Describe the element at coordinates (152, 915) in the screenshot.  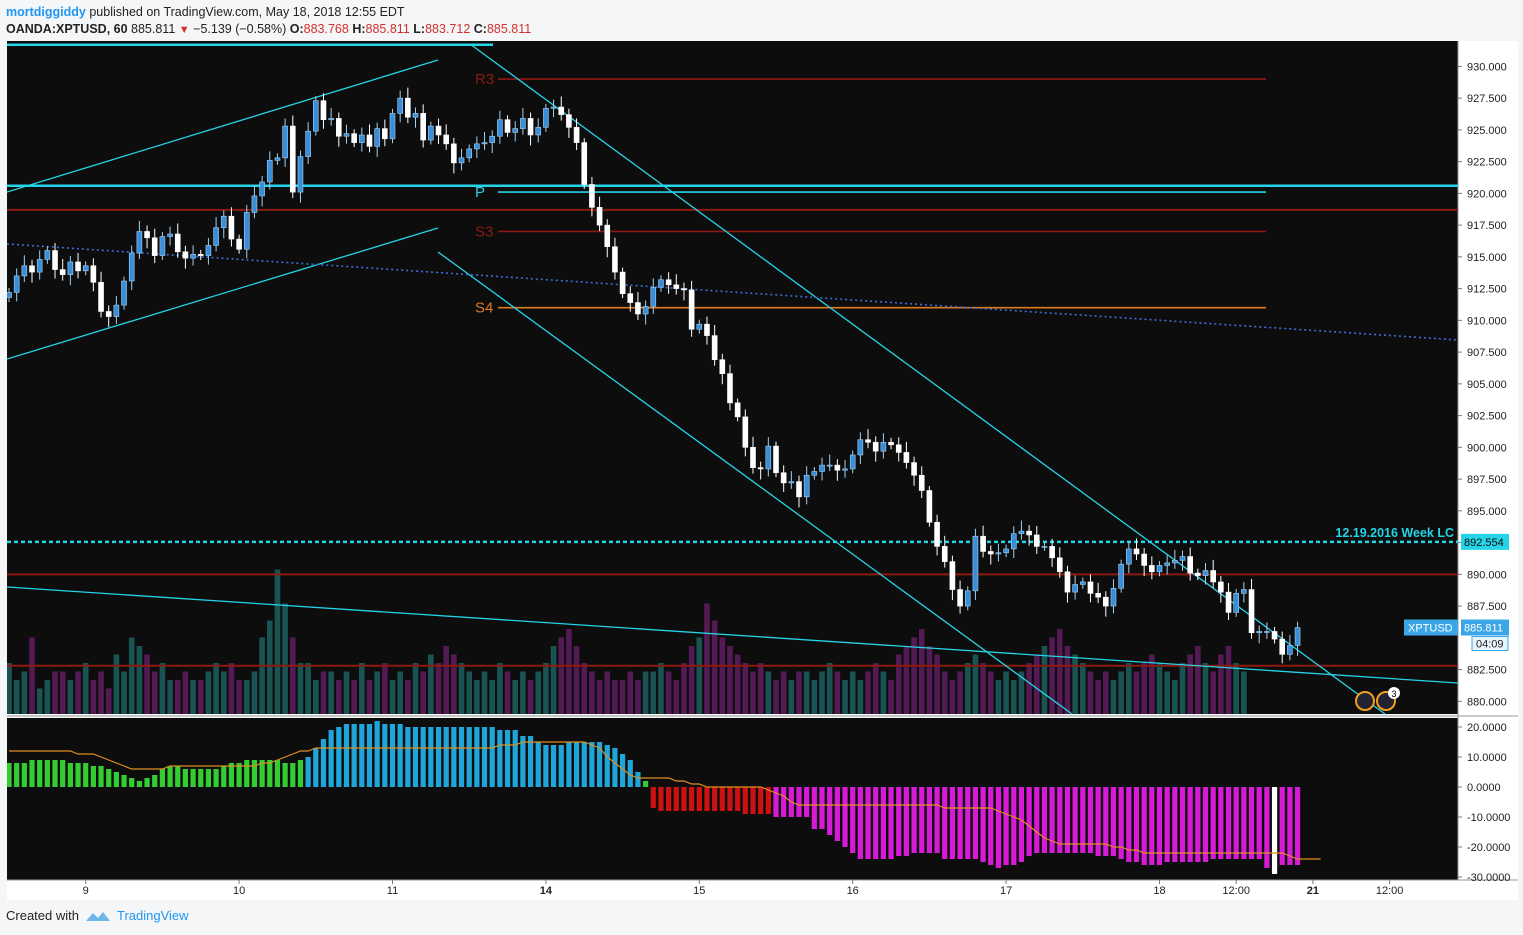
I see `tradingview-link: TradingView` at that location.